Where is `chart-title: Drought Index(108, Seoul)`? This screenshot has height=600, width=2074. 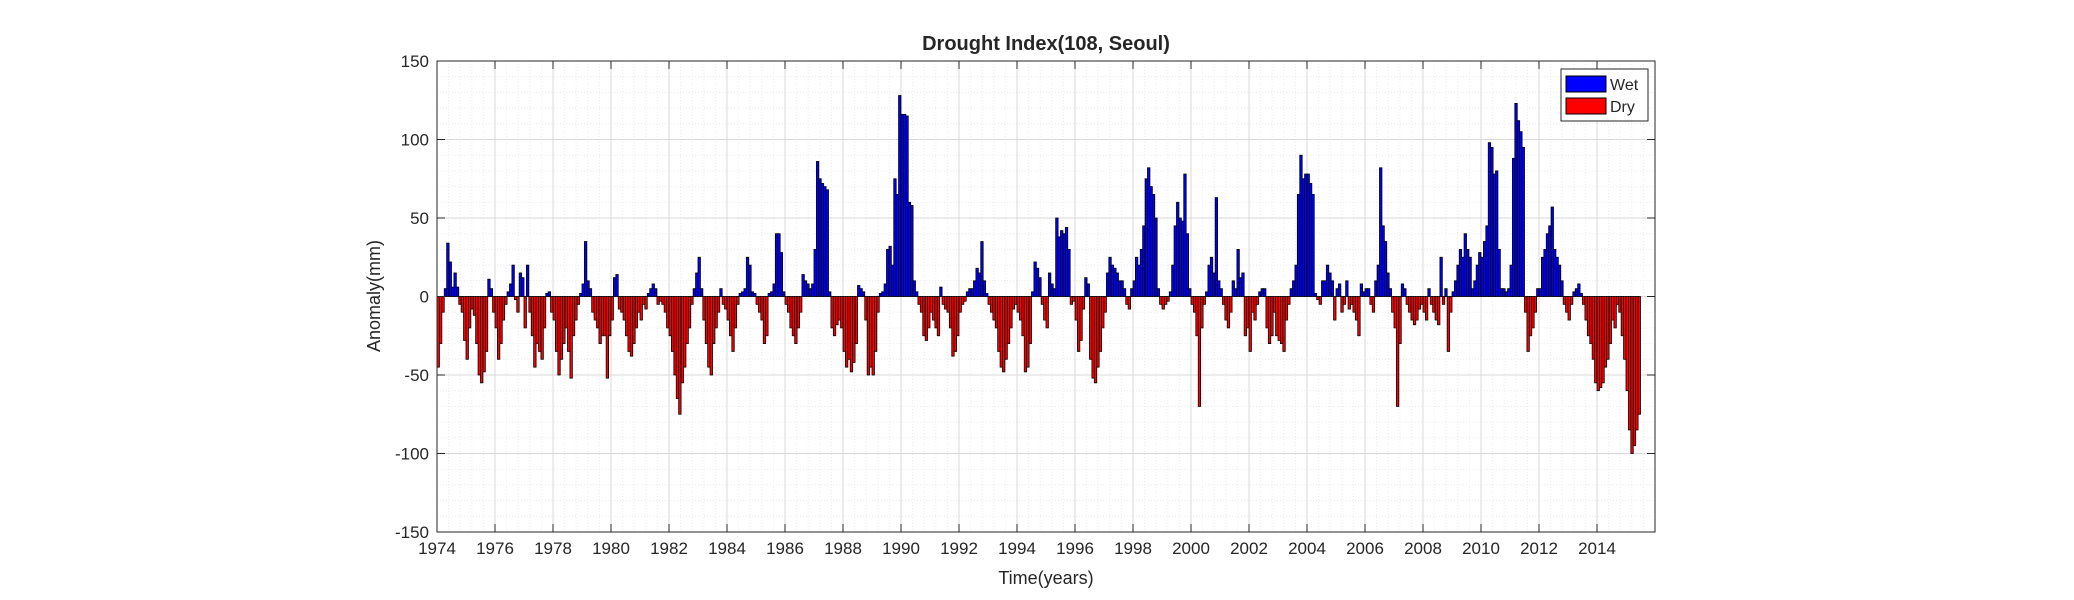
chart-title: Drought Index(108, Seoul) is located at coordinates (1046, 44).